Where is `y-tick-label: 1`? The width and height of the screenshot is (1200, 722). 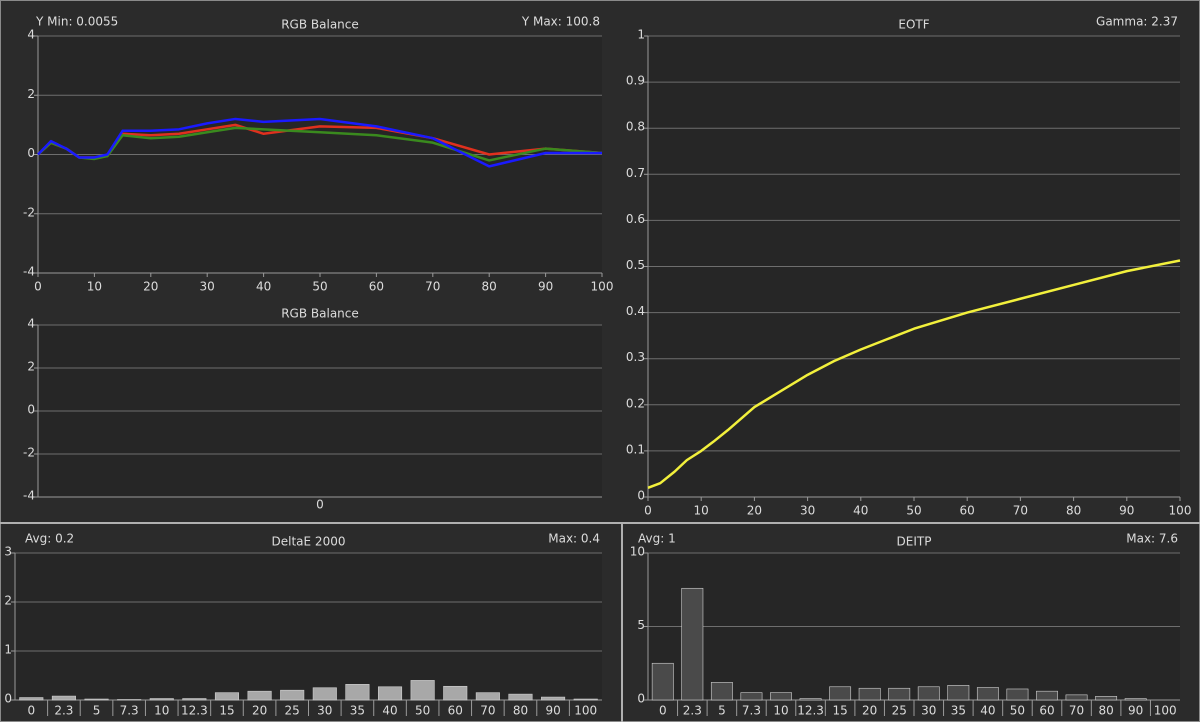
y-tick-label: 1 is located at coordinates (641, 35).